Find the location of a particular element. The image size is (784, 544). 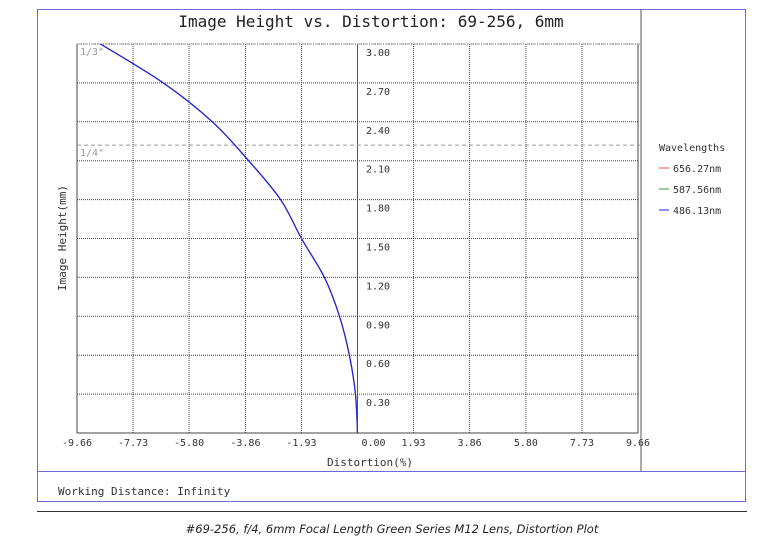

x-tick-label: 5.80 is located at coordinates (526, 443).